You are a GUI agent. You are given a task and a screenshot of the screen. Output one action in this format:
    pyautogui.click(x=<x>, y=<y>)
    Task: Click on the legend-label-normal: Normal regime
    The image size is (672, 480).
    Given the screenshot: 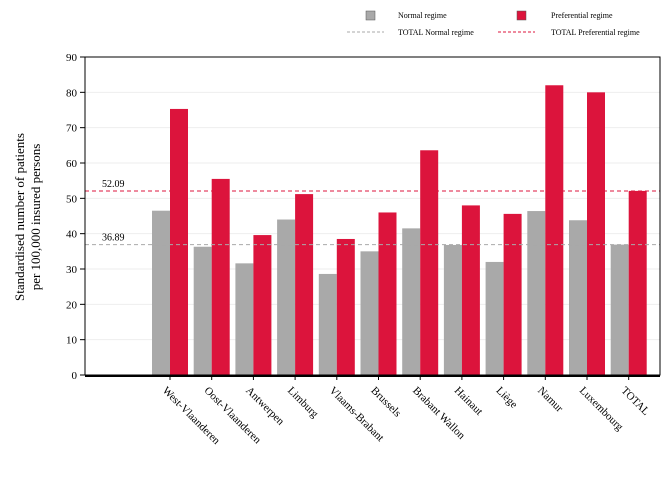 What is the action you would take?
    pyautogui.click(x=422, y=15)
    